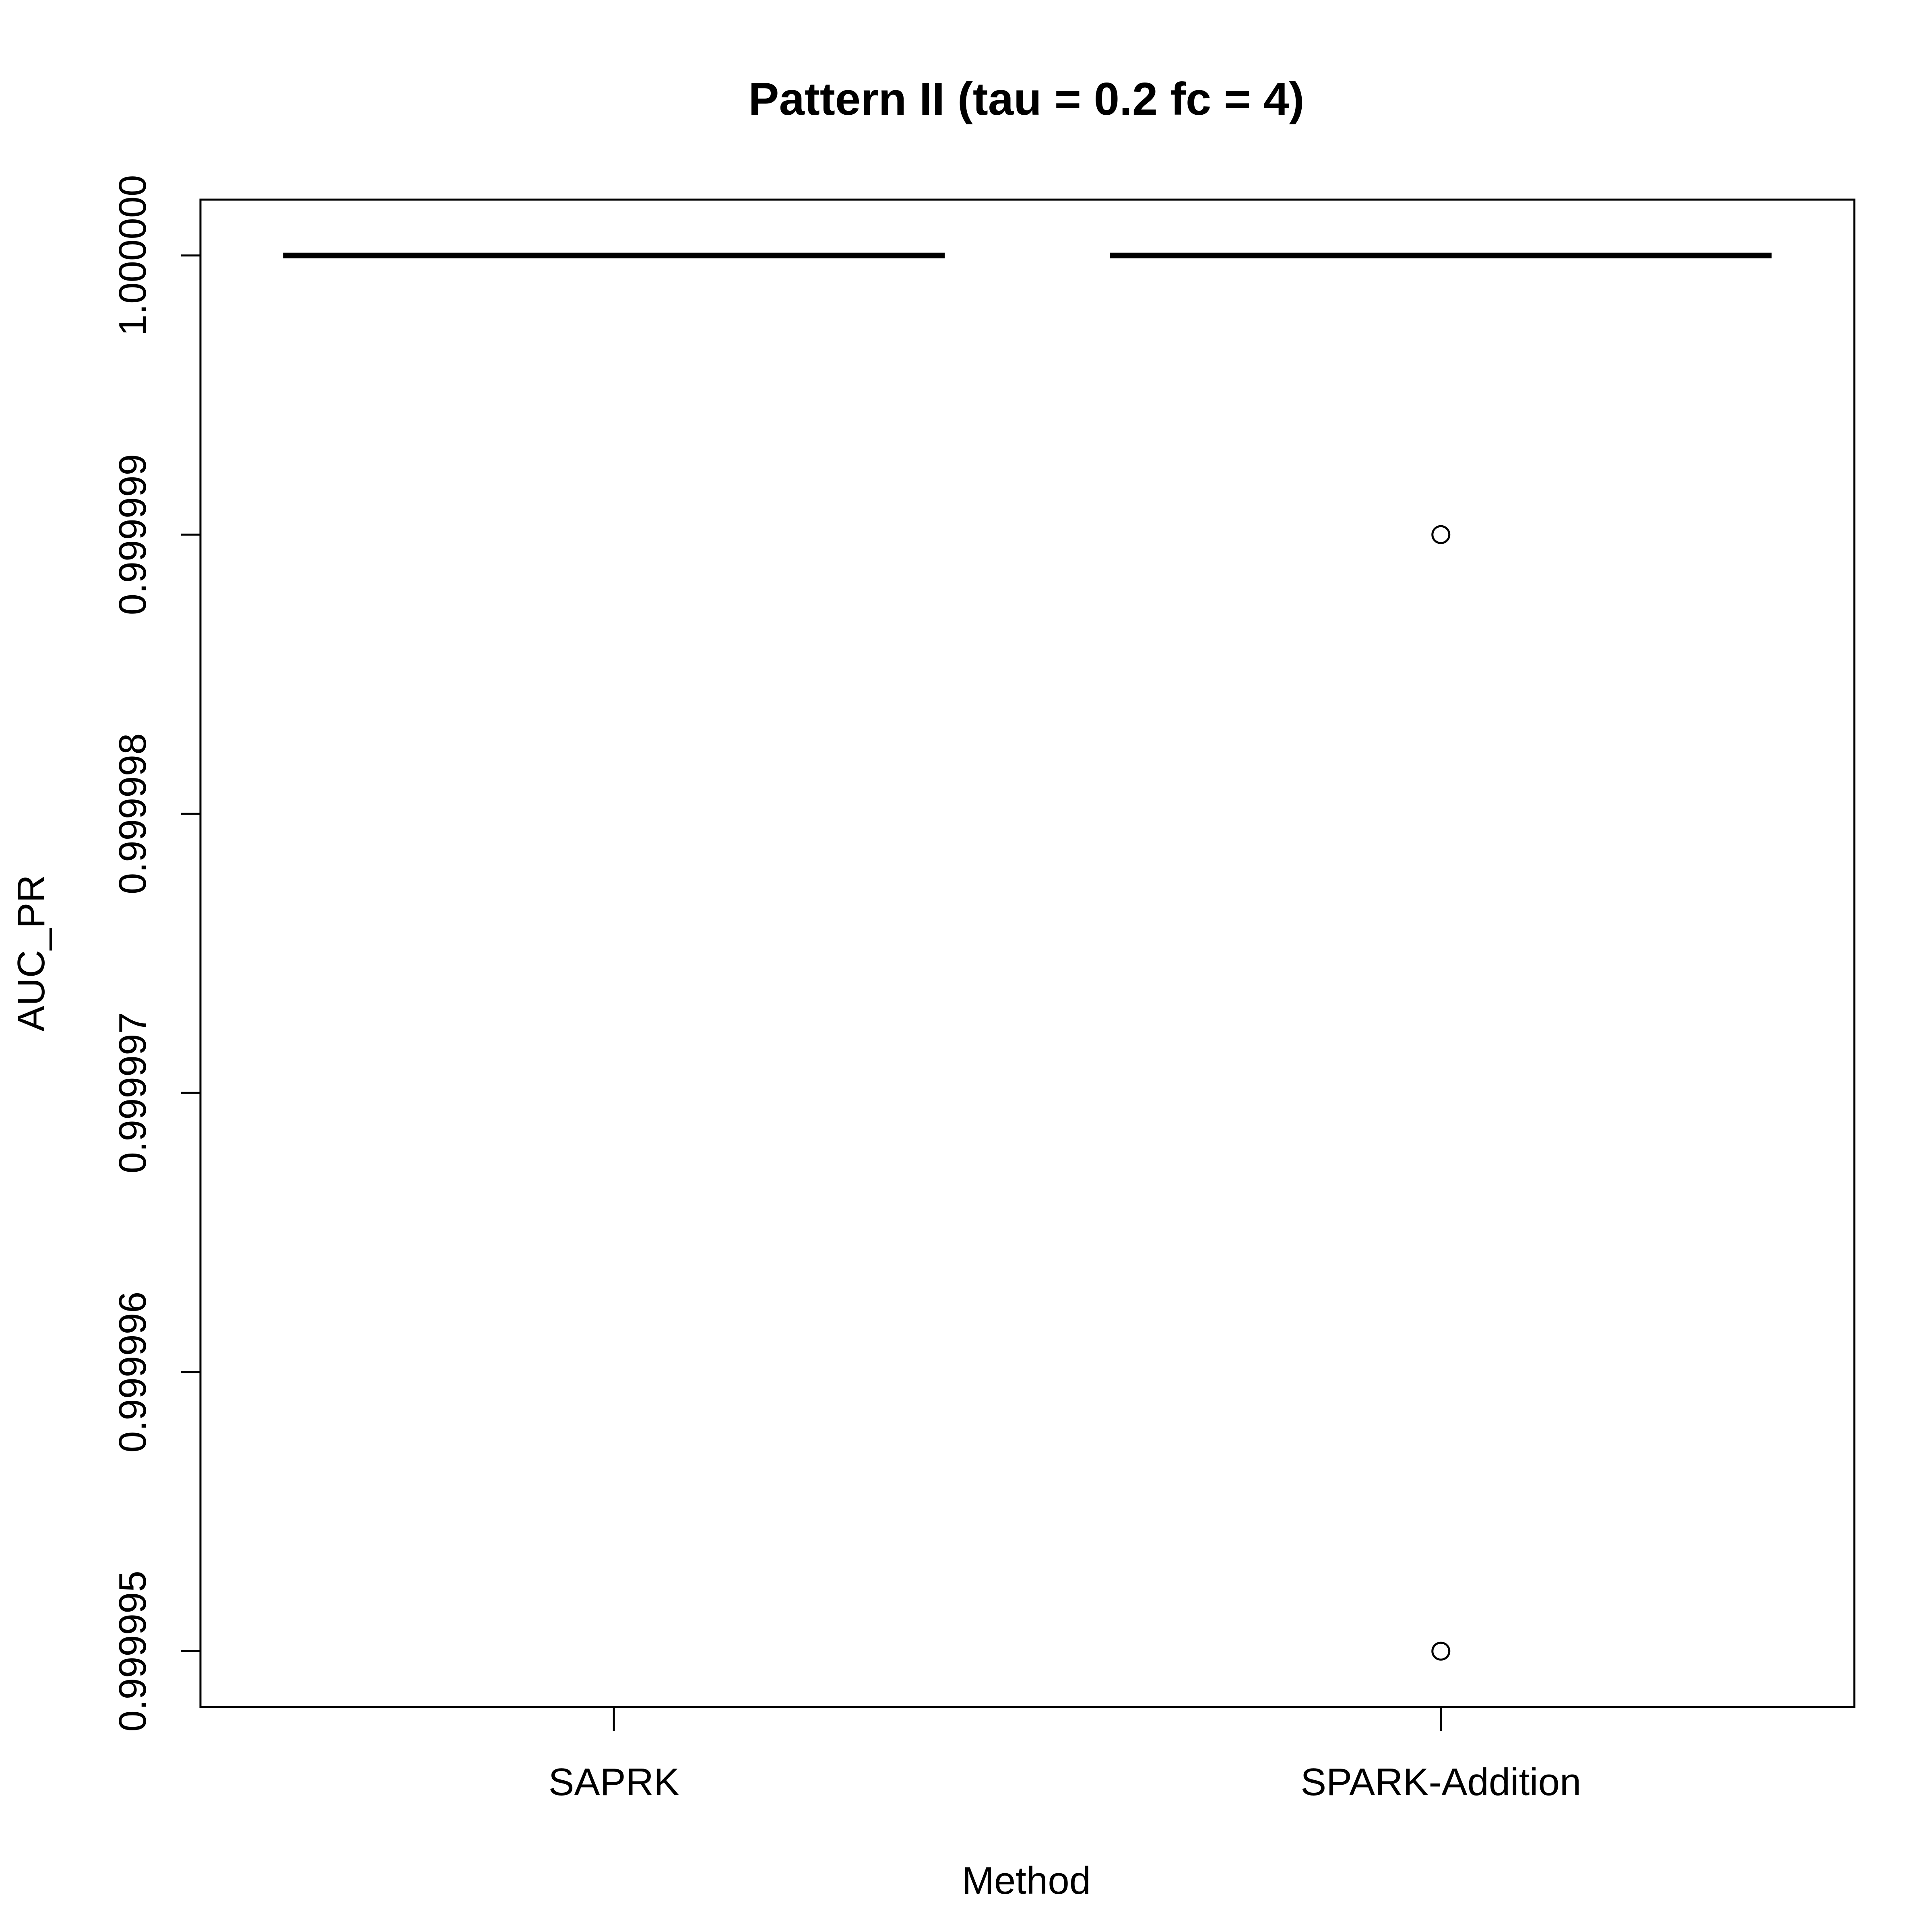 The width and height of the screenshot is (1932, 1932). I want to click on y-axis-title: AUC_PR, so click(31, 953).